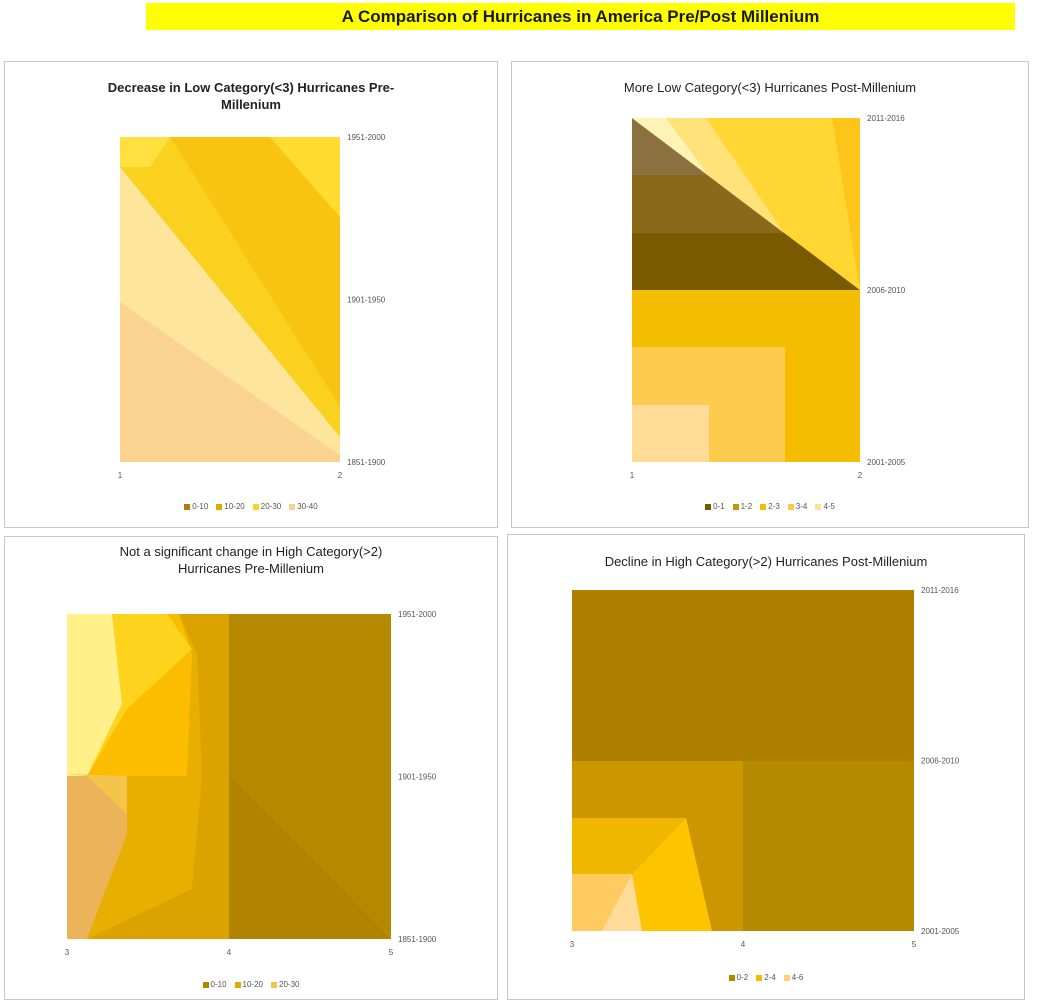  Describe the element at coordinates (829, 506) in the screenshot. I see `legend-label: 4-5` at that location.